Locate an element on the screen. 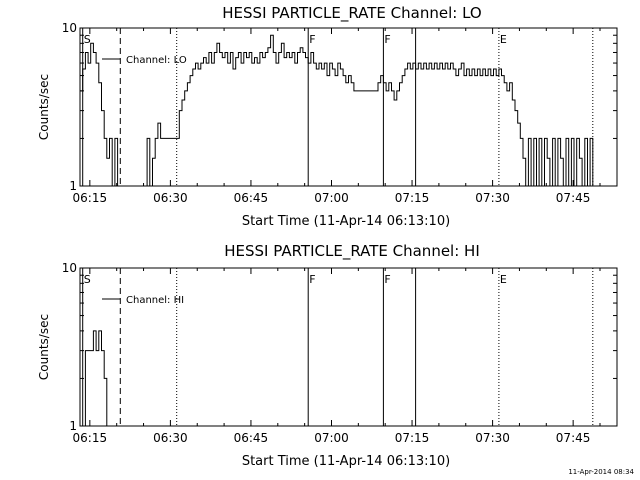  legend: Channel: HI is located at coordinates (143, 300).